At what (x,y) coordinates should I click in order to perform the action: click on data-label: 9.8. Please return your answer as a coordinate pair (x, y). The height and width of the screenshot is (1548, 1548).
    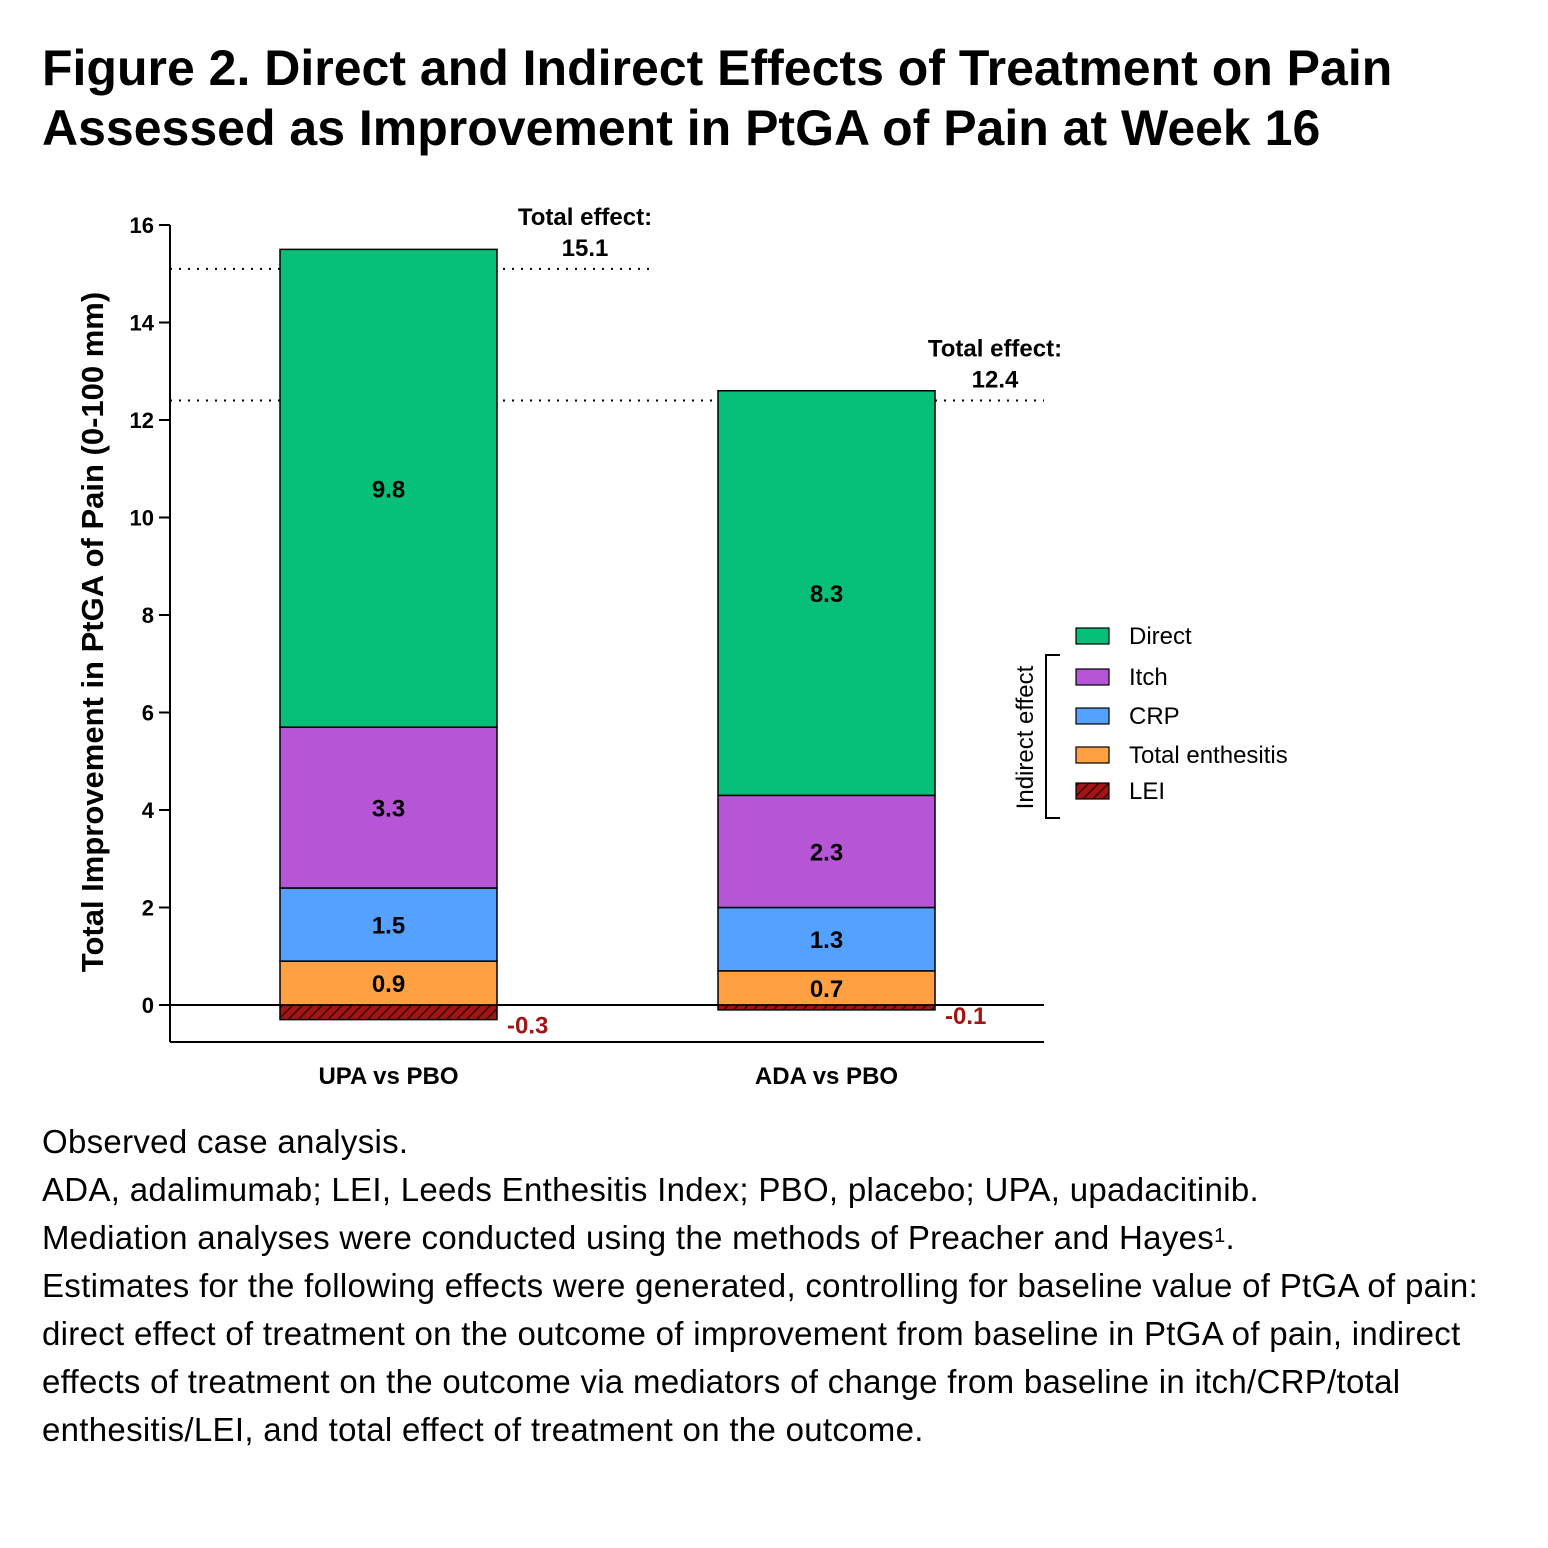
    Looking at the image, I should click on (388, 489).